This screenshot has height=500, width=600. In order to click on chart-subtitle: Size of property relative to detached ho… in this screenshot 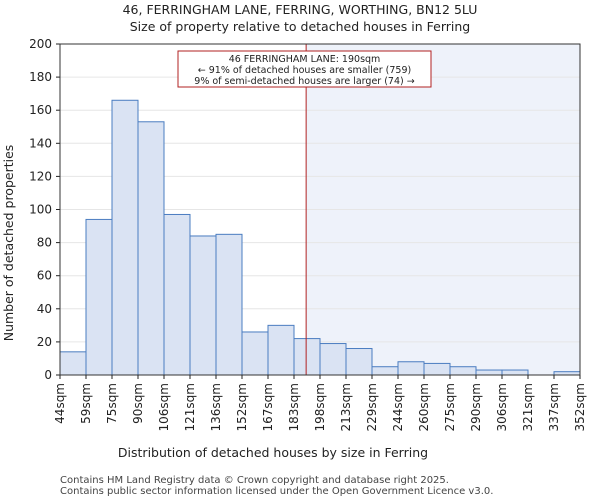, I will do `click(300, 26)`.